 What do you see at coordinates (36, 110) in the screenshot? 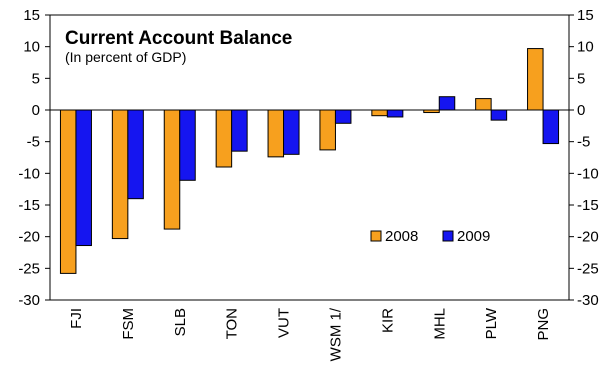
I see `y-tick-label: 0` at bounding box center [36, 110].